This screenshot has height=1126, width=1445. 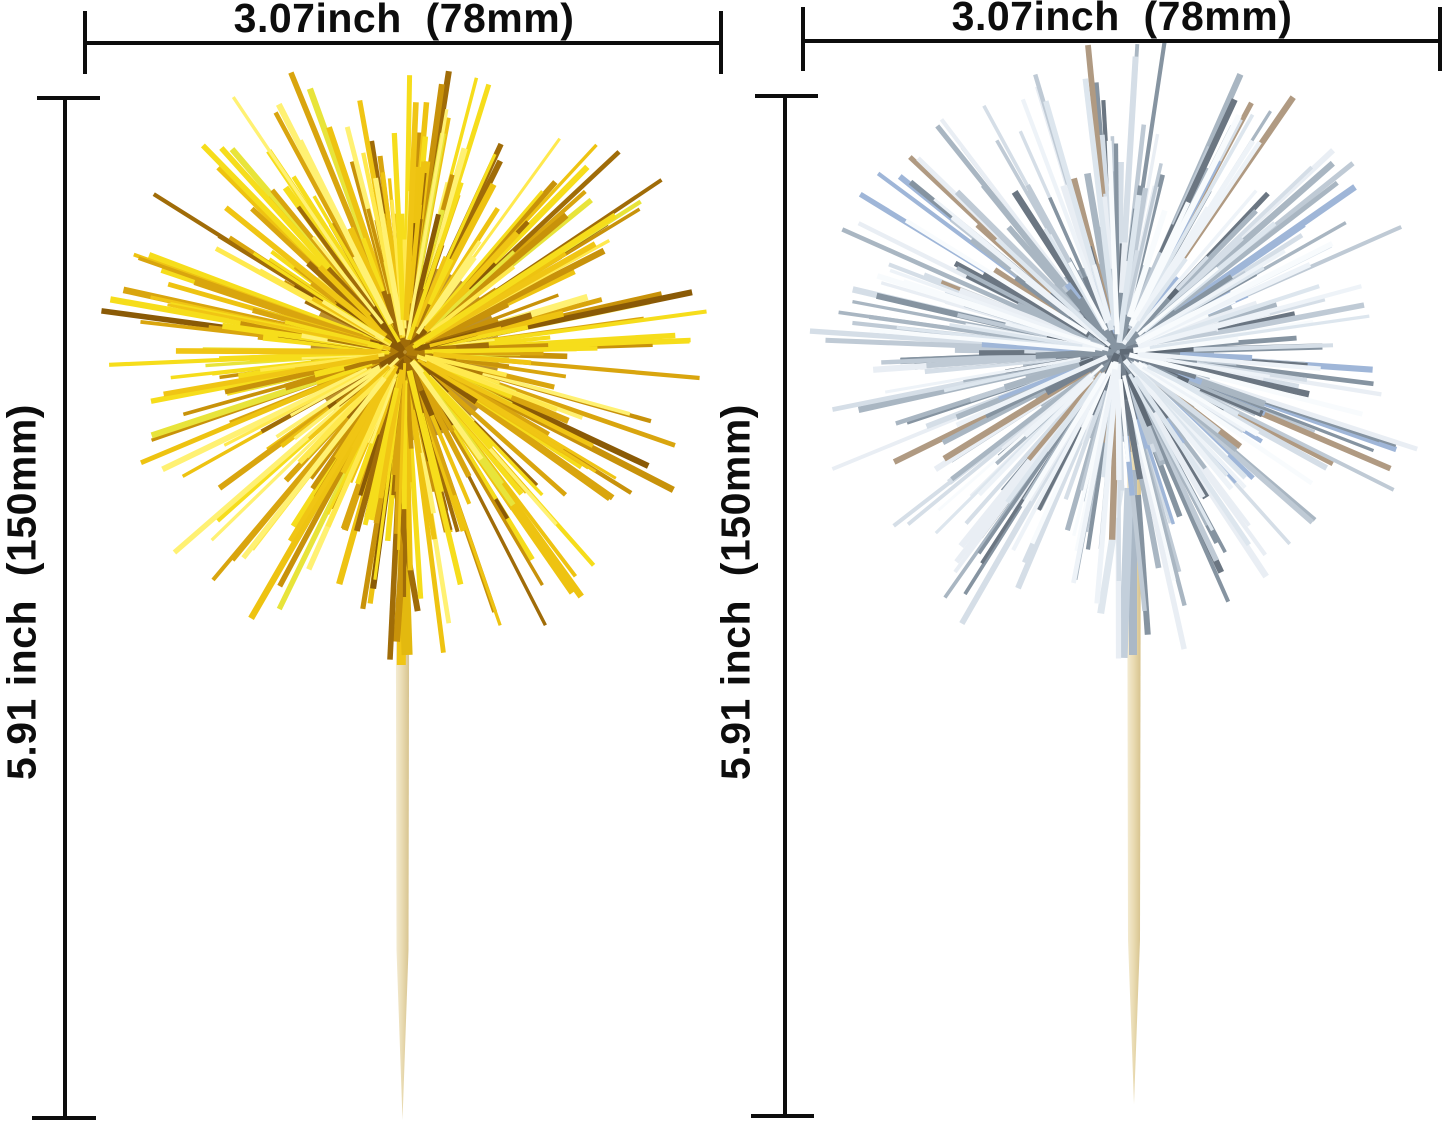 I want to click on gold-width-left-tick, so click(x=85, y=42).